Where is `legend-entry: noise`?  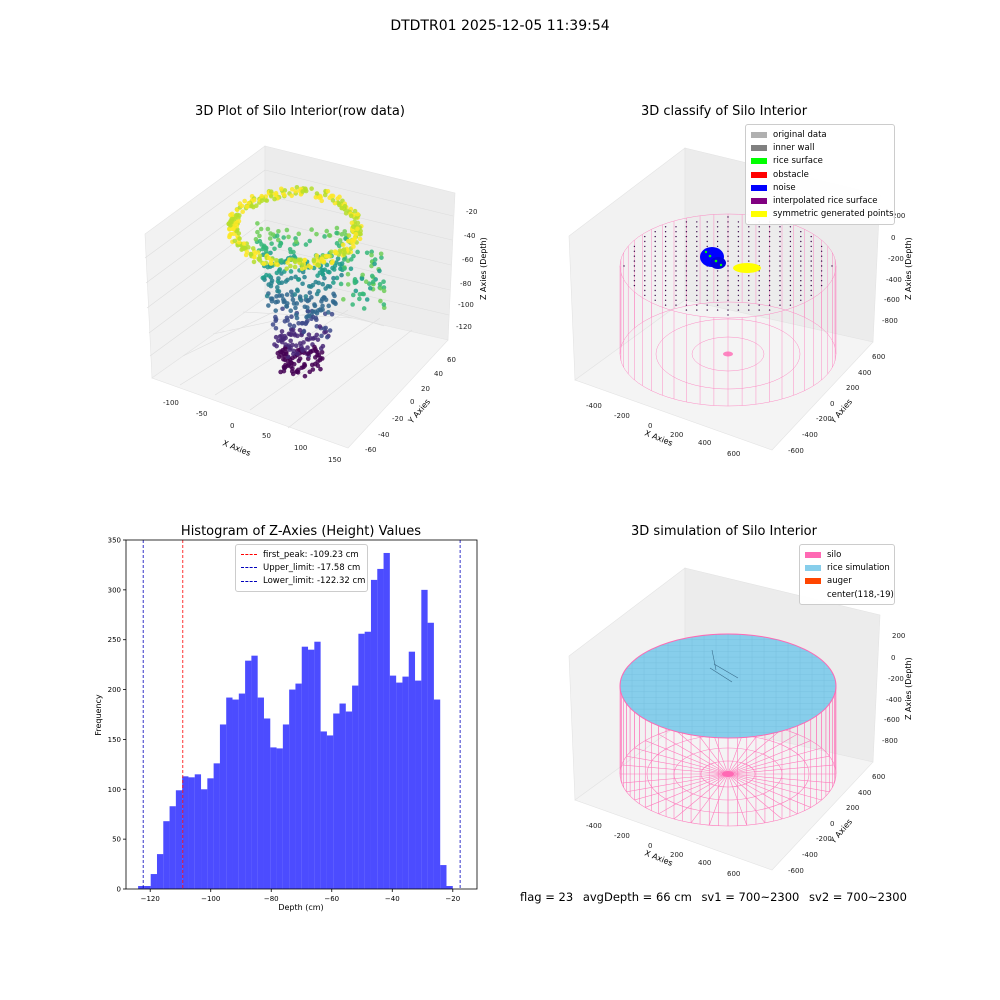 legend-entry: noise is located at coordinates (820, 187).